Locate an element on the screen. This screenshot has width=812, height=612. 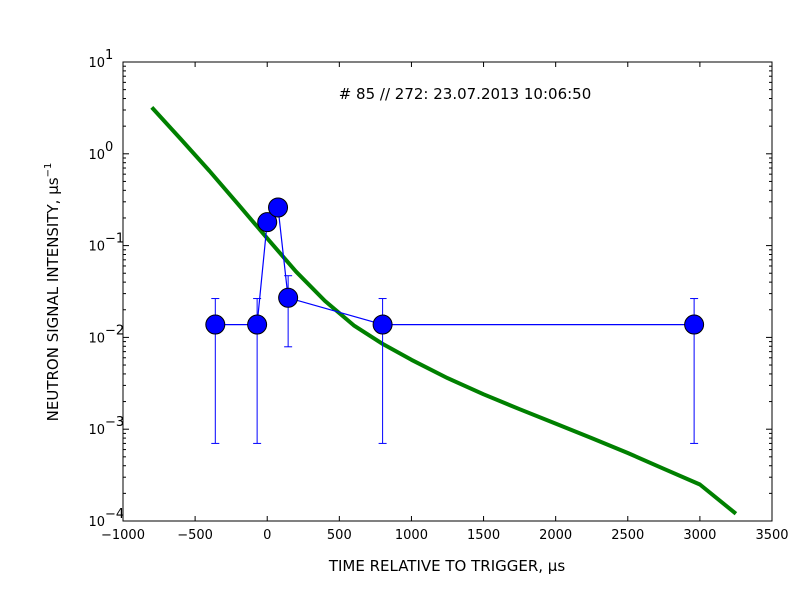
x-axis-title: TIME RELATIVE TO TRIGGER, μs is located at coordinates (447, 566).